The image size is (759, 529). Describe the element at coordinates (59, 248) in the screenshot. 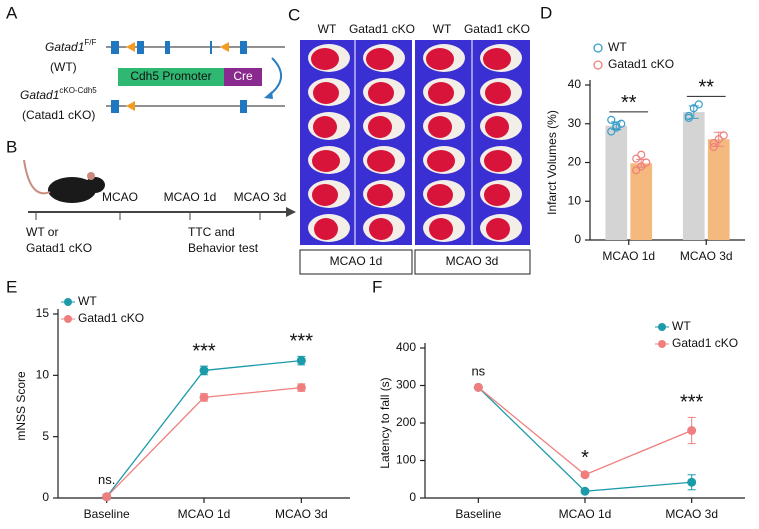

I see `group-label: Gatad1 cKO` at that location.